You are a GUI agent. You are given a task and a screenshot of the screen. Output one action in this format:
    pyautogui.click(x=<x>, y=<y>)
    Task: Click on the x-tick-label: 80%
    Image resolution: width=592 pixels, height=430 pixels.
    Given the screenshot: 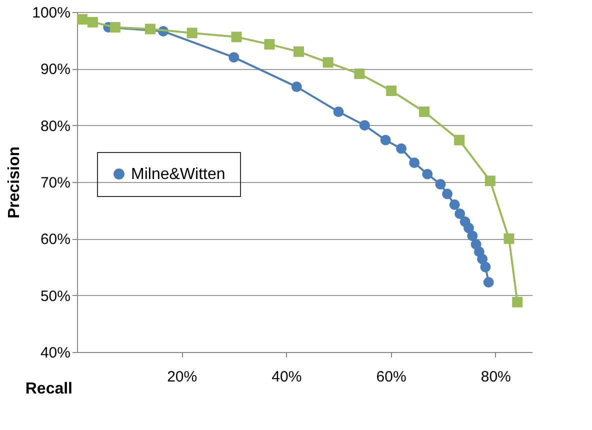 What is the action you would take?
    pyautogui.click(x=495, y=377)
    